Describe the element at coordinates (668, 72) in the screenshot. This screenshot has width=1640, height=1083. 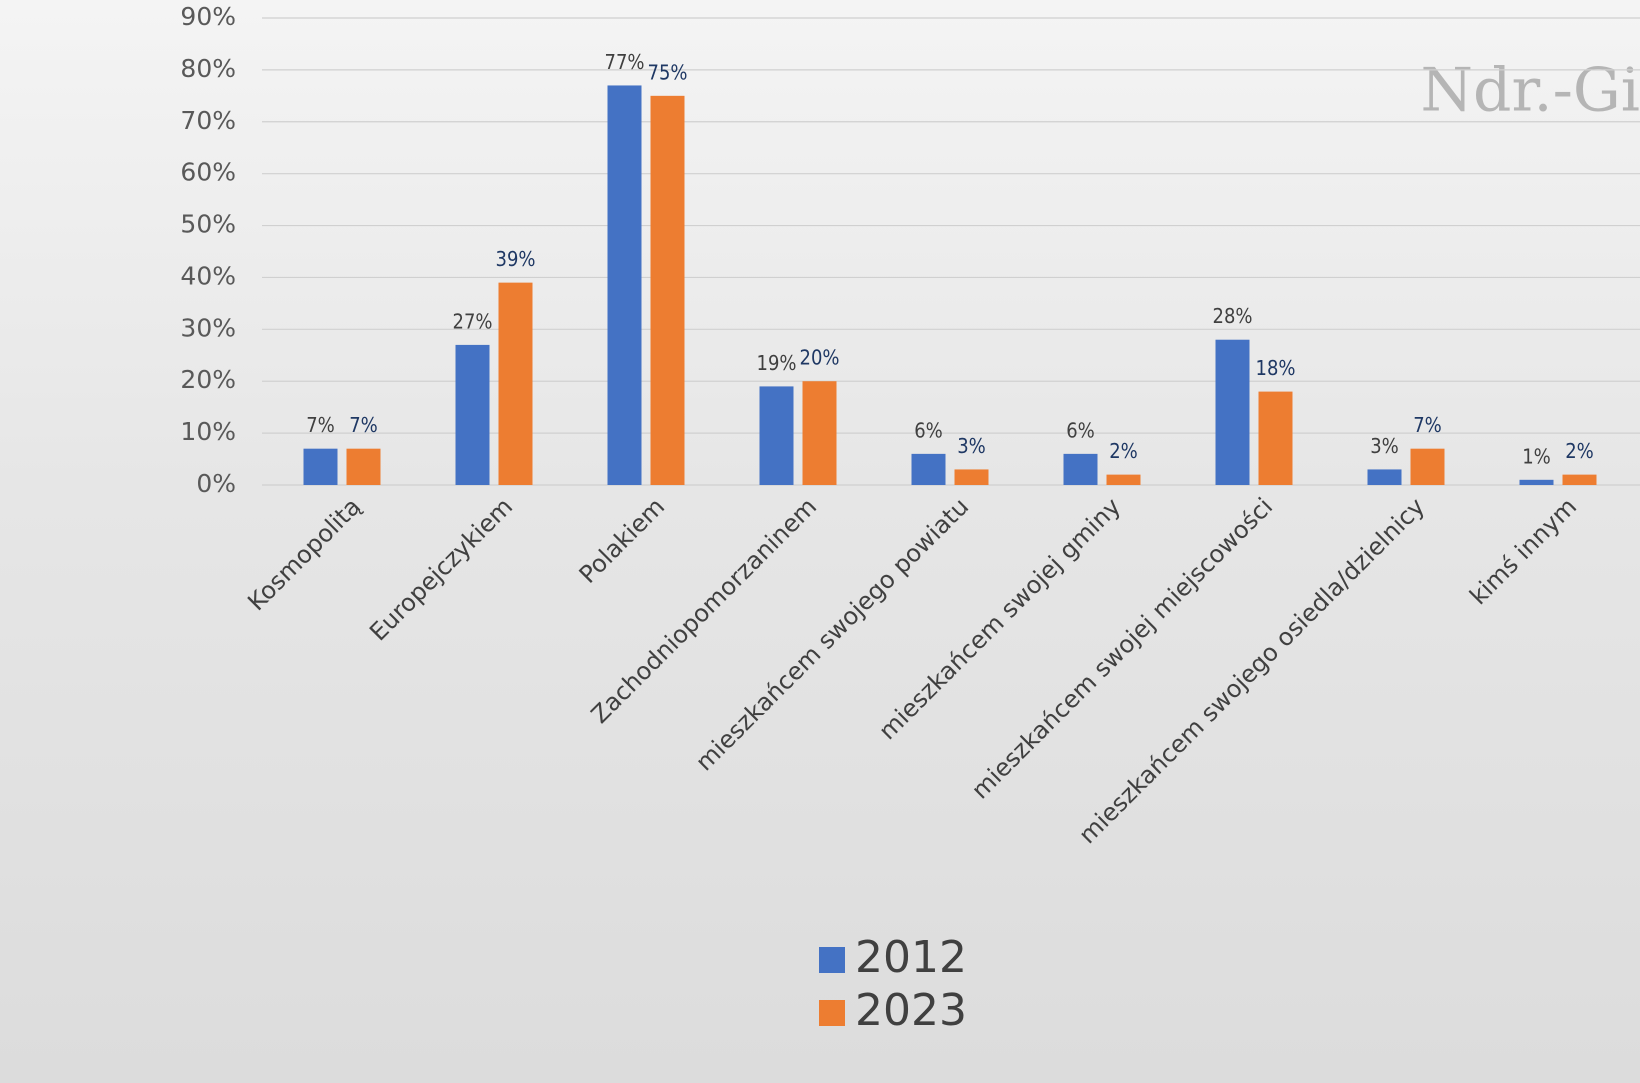
I see `data-label: 75%` at that location.